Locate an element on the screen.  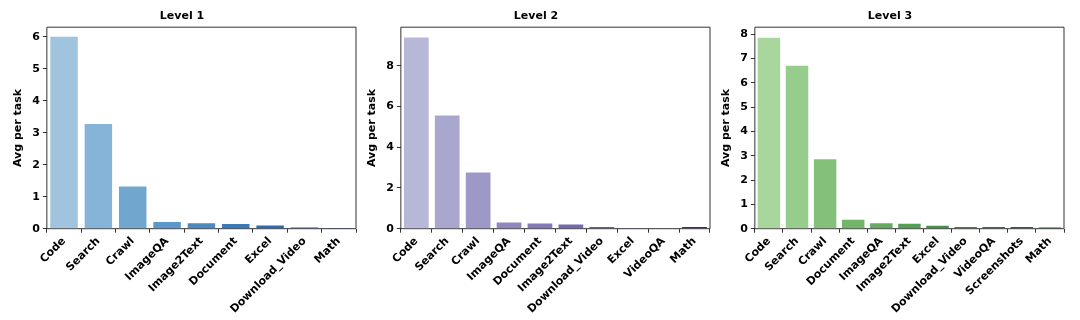
chart-title: Level 3 is located at coordinates (890, 16).